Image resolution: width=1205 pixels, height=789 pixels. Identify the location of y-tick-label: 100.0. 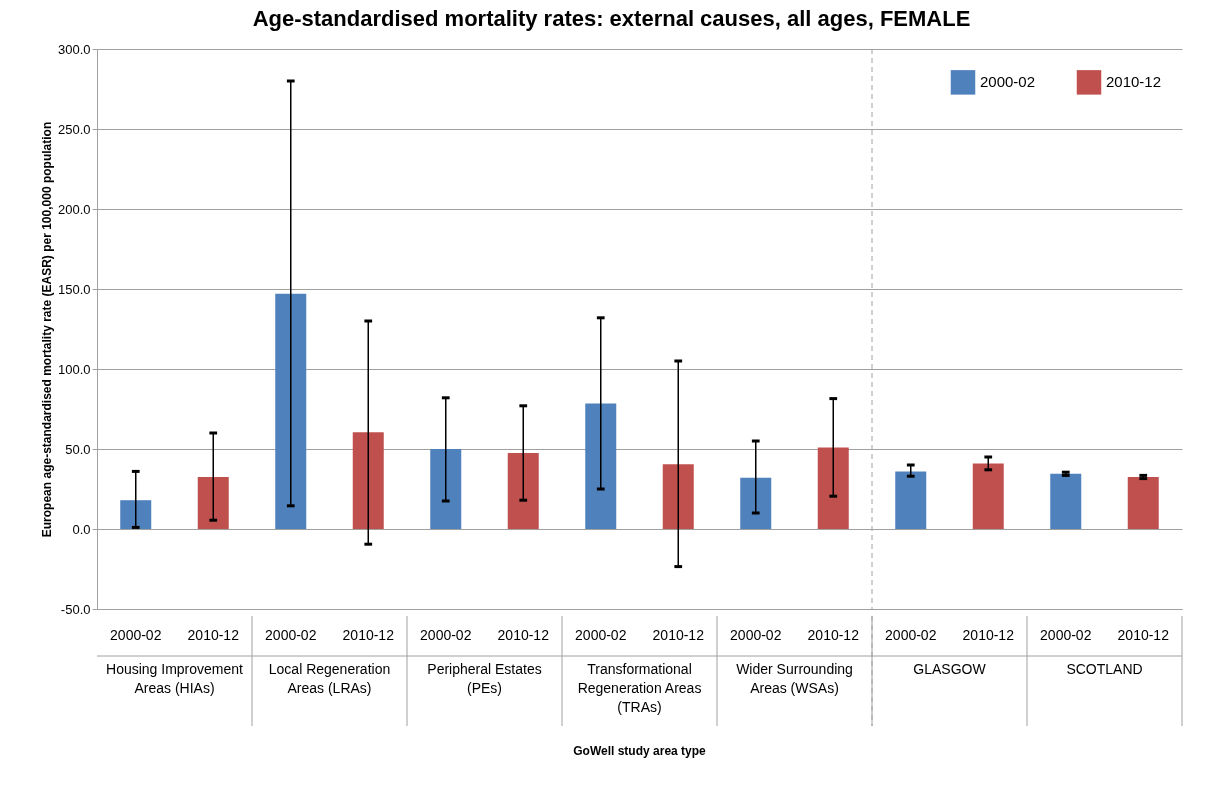
(74, 369).